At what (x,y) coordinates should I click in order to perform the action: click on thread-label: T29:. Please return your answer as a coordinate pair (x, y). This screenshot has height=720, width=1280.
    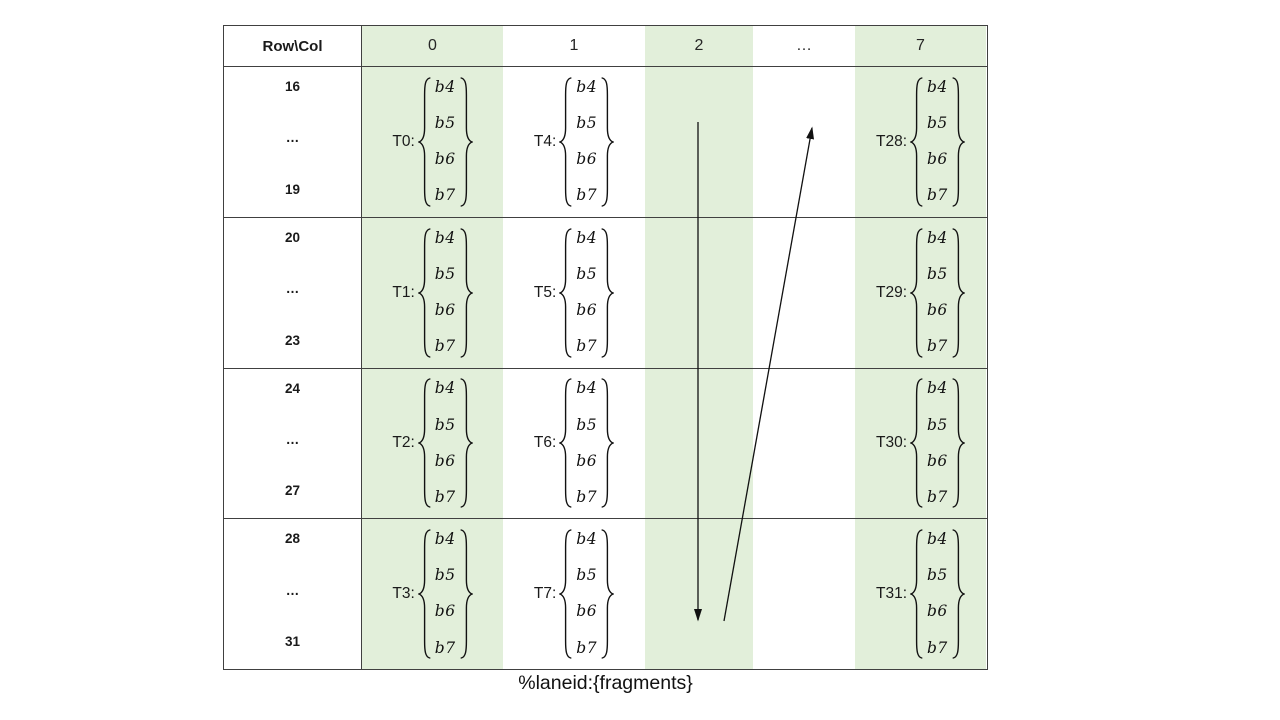
    Looking at the image, I should click on (891, 292).